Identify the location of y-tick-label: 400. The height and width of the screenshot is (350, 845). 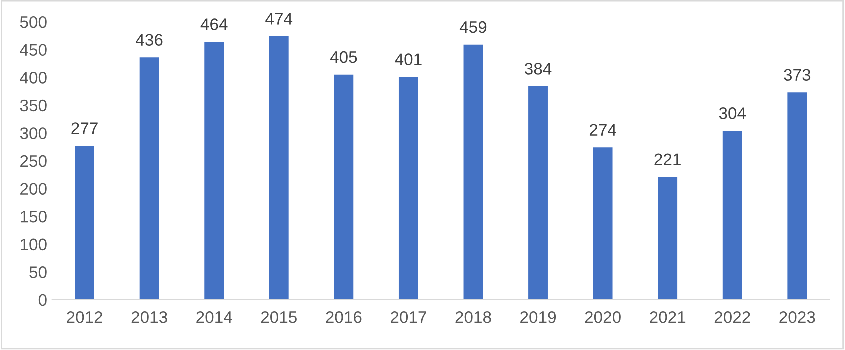
(33, 78).